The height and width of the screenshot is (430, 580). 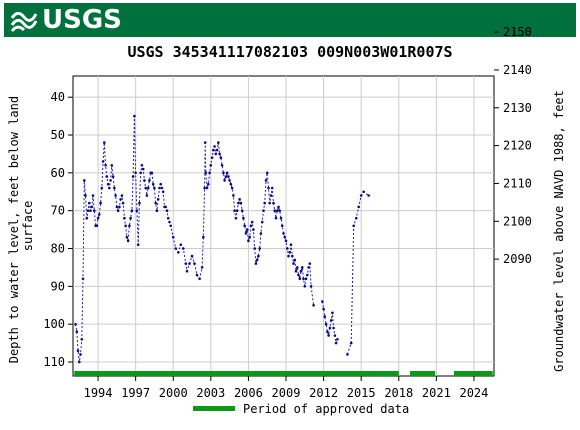 I want to click on y-left-tick-label: 70, so click(x=58, y=211).